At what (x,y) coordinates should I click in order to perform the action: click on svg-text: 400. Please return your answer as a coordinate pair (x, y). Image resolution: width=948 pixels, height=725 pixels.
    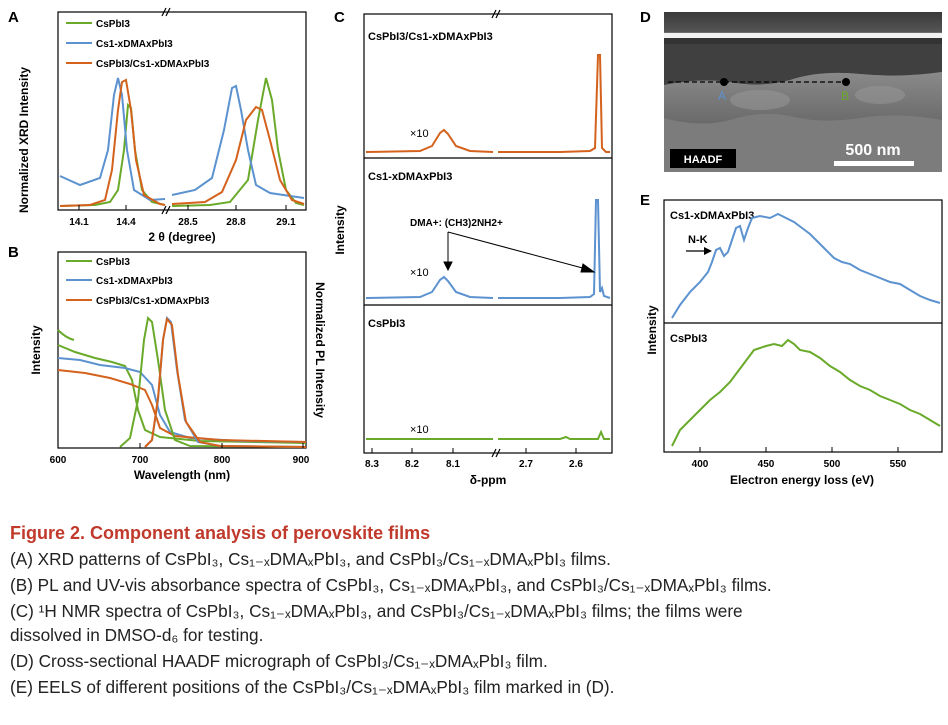
    Looking at the image, I should click on (700, 464).